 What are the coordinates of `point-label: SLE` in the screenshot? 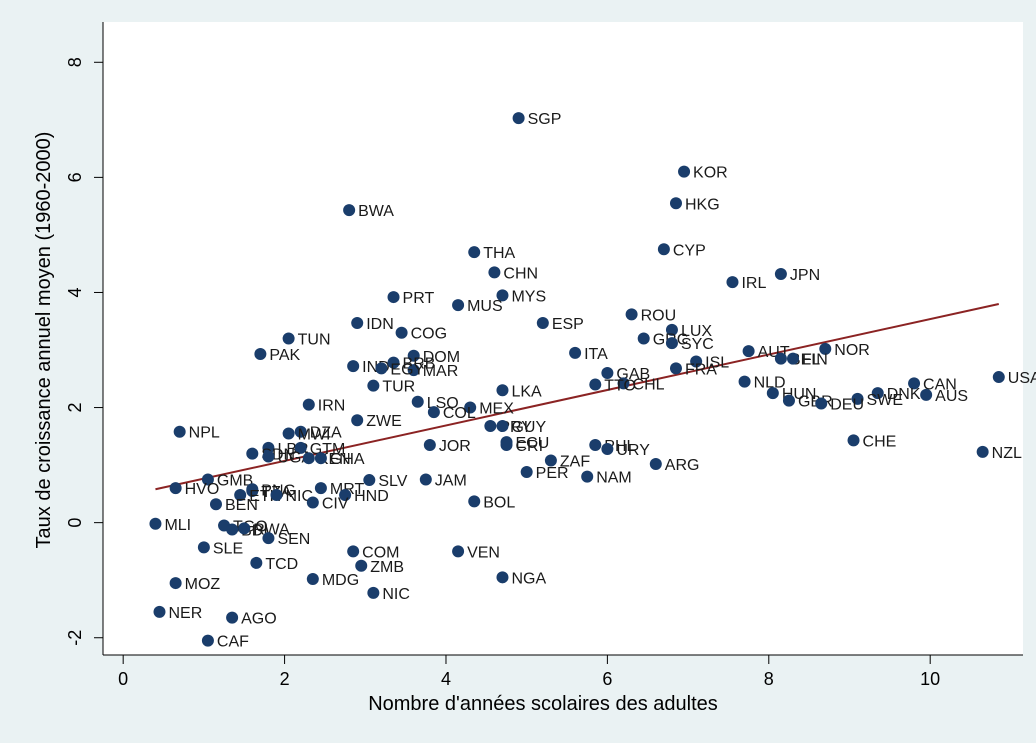 It's located at (228, 548).